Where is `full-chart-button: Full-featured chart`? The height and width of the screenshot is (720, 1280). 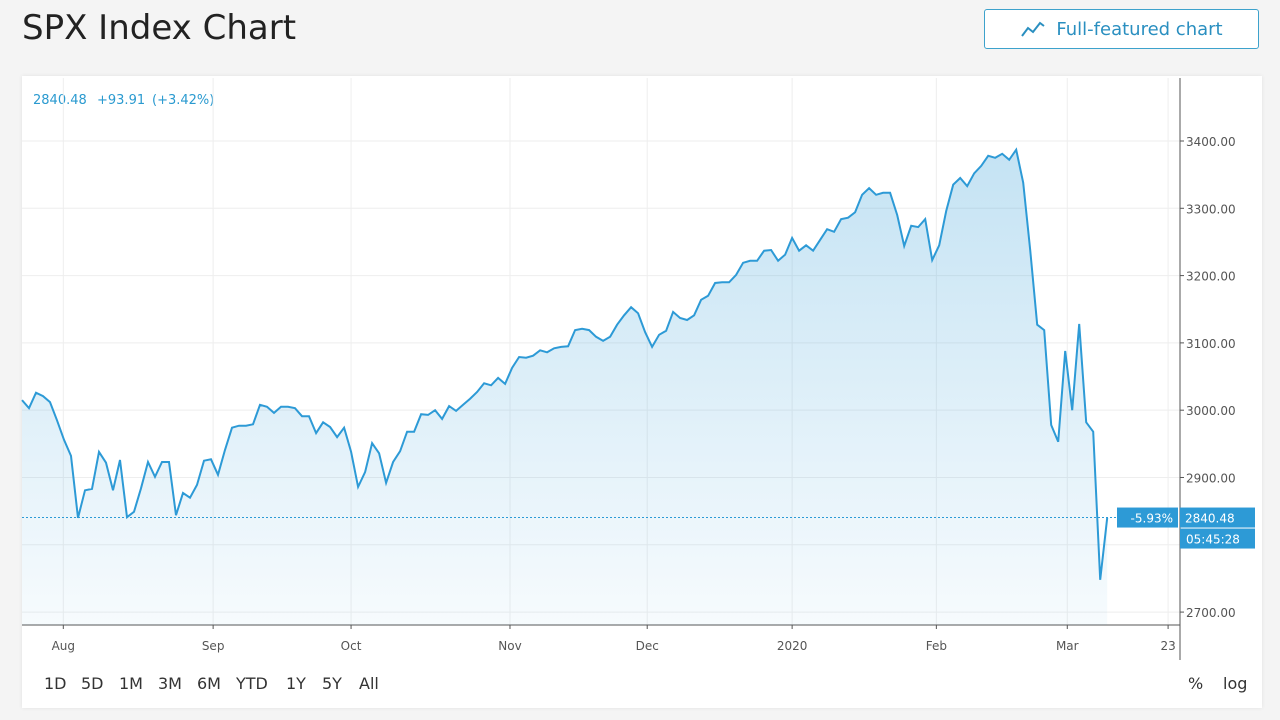
full-chart-button: Full-featured chart is located at coordinates (1121, 29).